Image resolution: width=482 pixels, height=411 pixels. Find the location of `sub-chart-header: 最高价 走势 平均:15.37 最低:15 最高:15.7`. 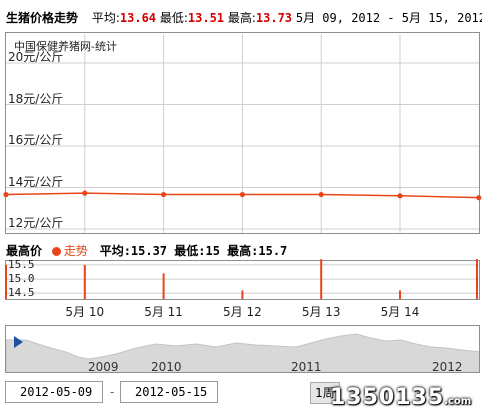

sub-chart-header: 最高价 走势 平均:15.37 最低:15 最高:15.7 is located at coordinates (146, 251).